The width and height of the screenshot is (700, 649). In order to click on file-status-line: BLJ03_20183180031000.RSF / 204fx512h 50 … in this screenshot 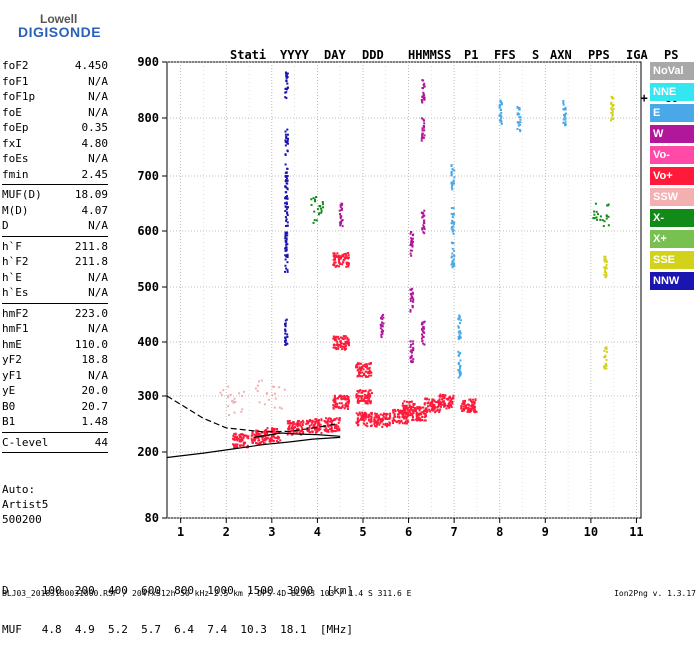, I will do `click(207, 593)`.